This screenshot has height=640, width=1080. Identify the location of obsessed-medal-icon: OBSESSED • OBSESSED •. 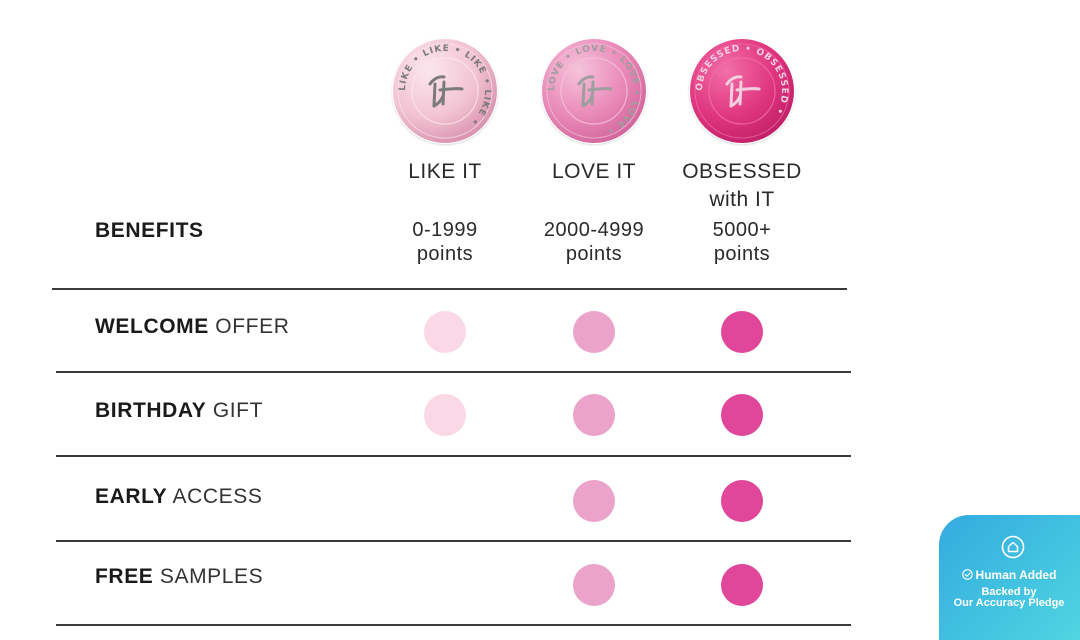
(742, 91).